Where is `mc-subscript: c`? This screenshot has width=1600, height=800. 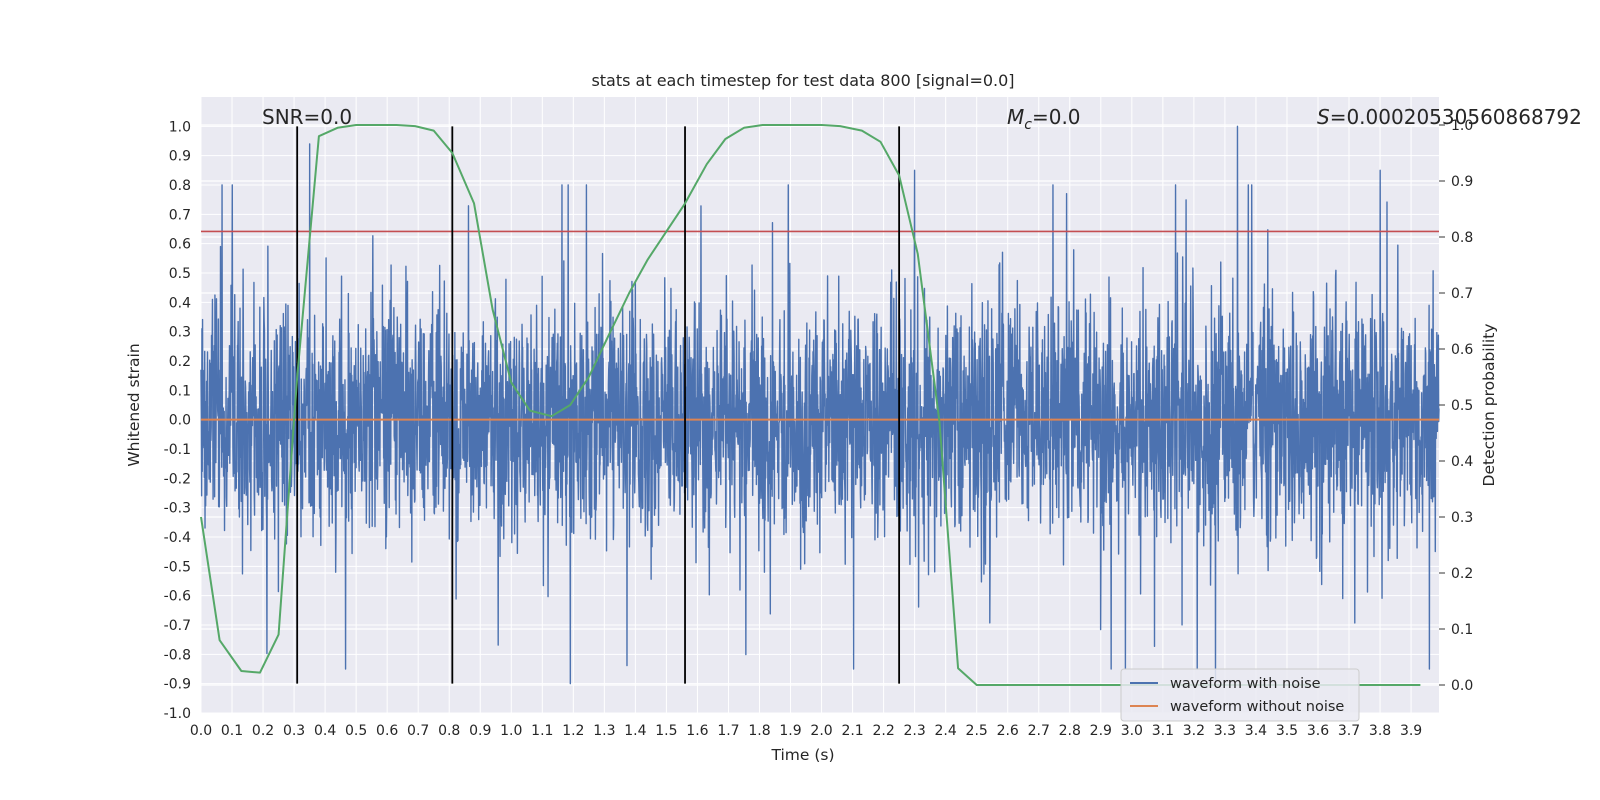 mc-subscript: c is located at coordinates (1028, 125).